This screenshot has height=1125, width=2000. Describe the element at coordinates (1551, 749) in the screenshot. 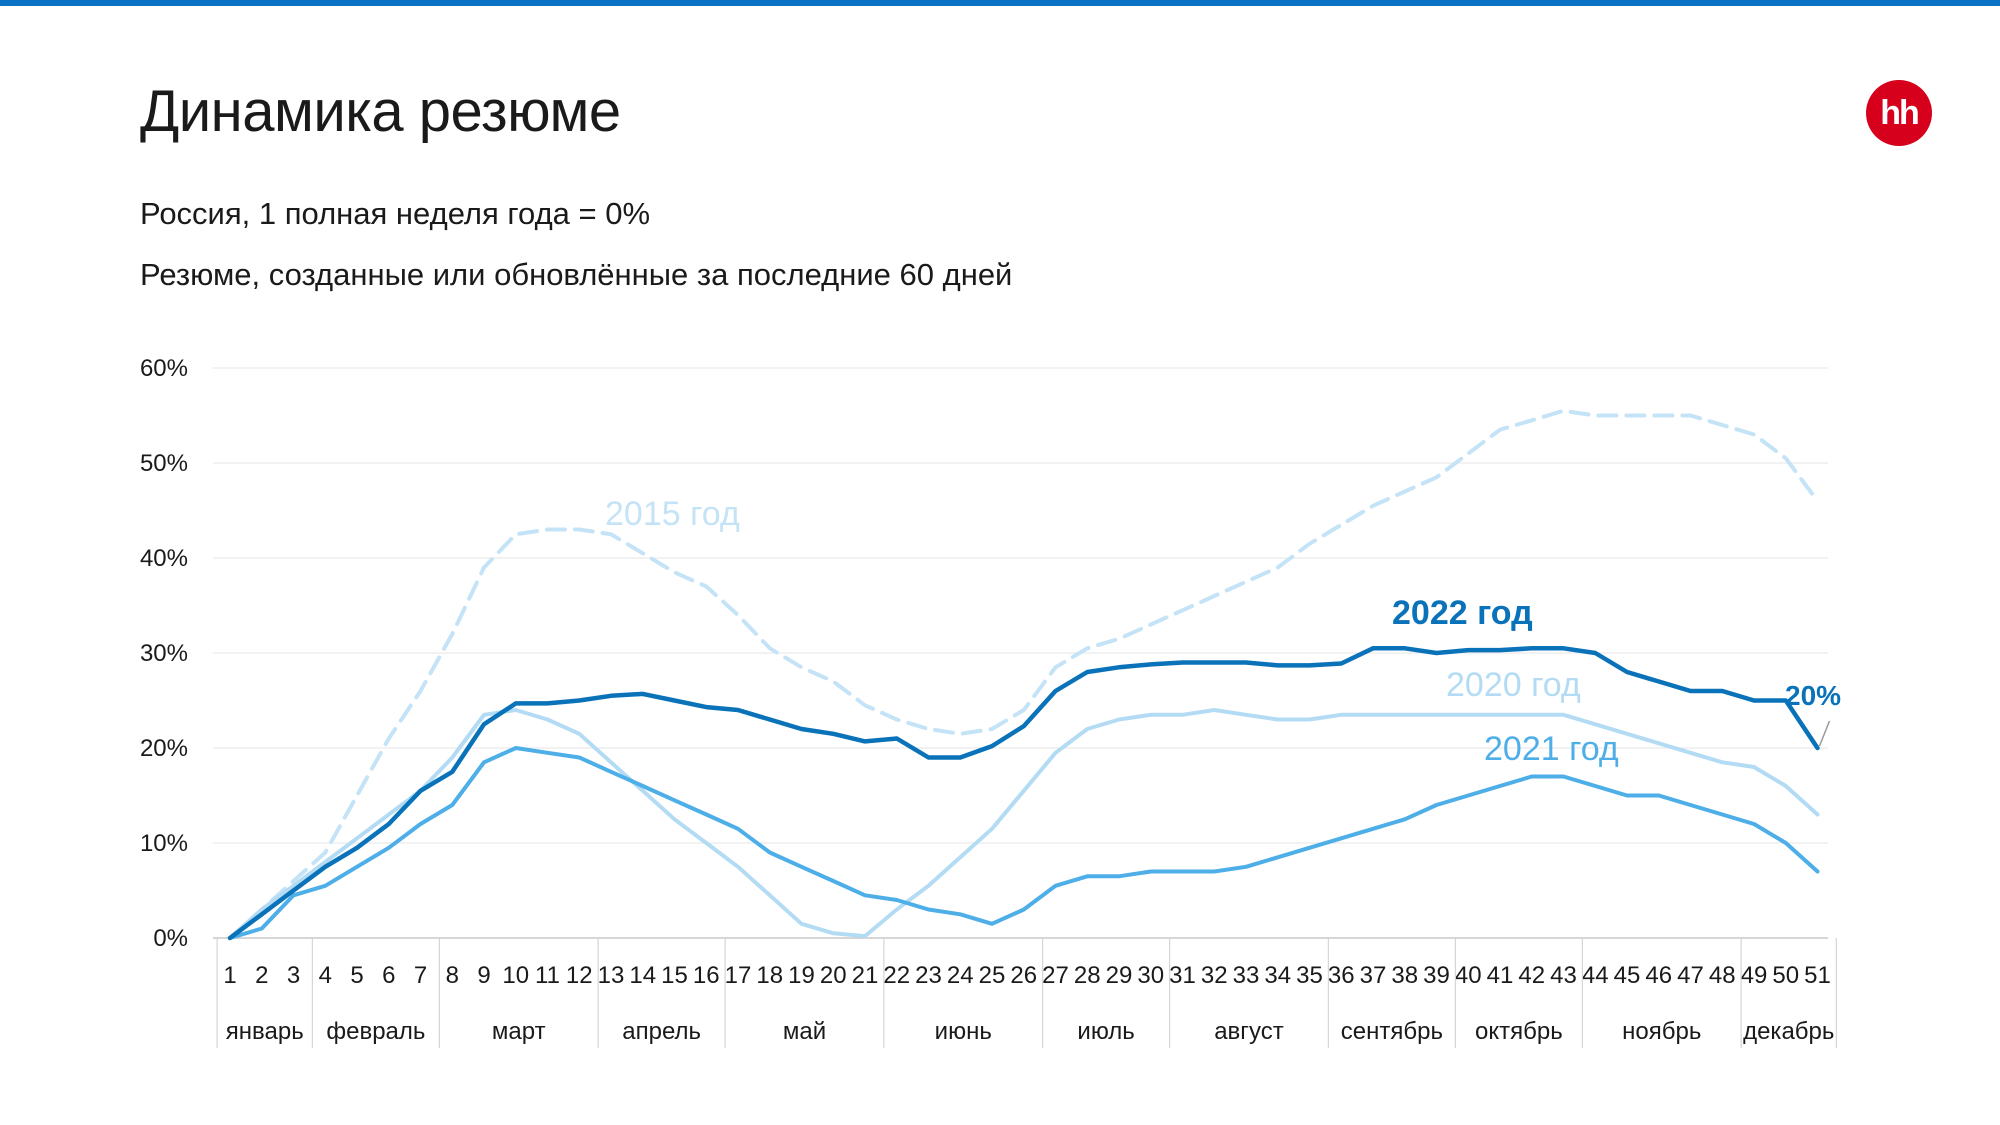

I see `series-label-2021: 2021 год` at that location.